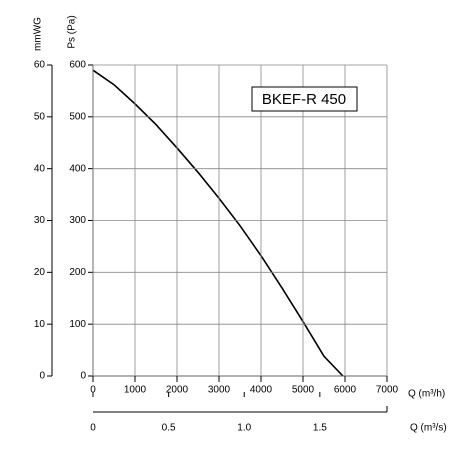 This screenshot has width=461, height=466. I want to click on x-tick-label: 2000, so click(177, 390).